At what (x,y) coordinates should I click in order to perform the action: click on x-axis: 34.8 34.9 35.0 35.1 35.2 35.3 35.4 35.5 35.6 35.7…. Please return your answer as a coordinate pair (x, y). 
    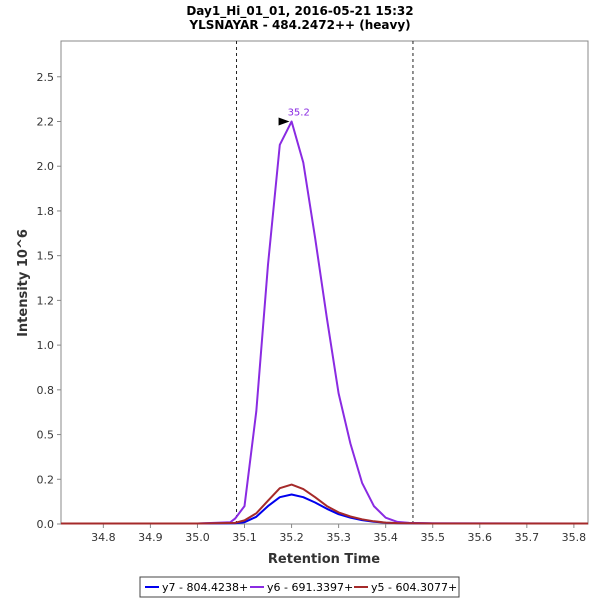
    Looking at the image, I should click on (338, 534).